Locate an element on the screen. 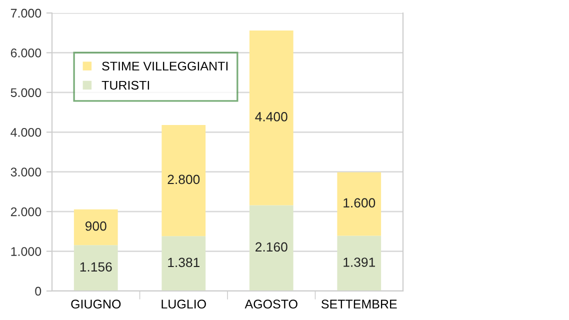 Image resolution: width=569 pixels, height=320 pixels. data-label: 2.800 is located at coordinates (184, 179).